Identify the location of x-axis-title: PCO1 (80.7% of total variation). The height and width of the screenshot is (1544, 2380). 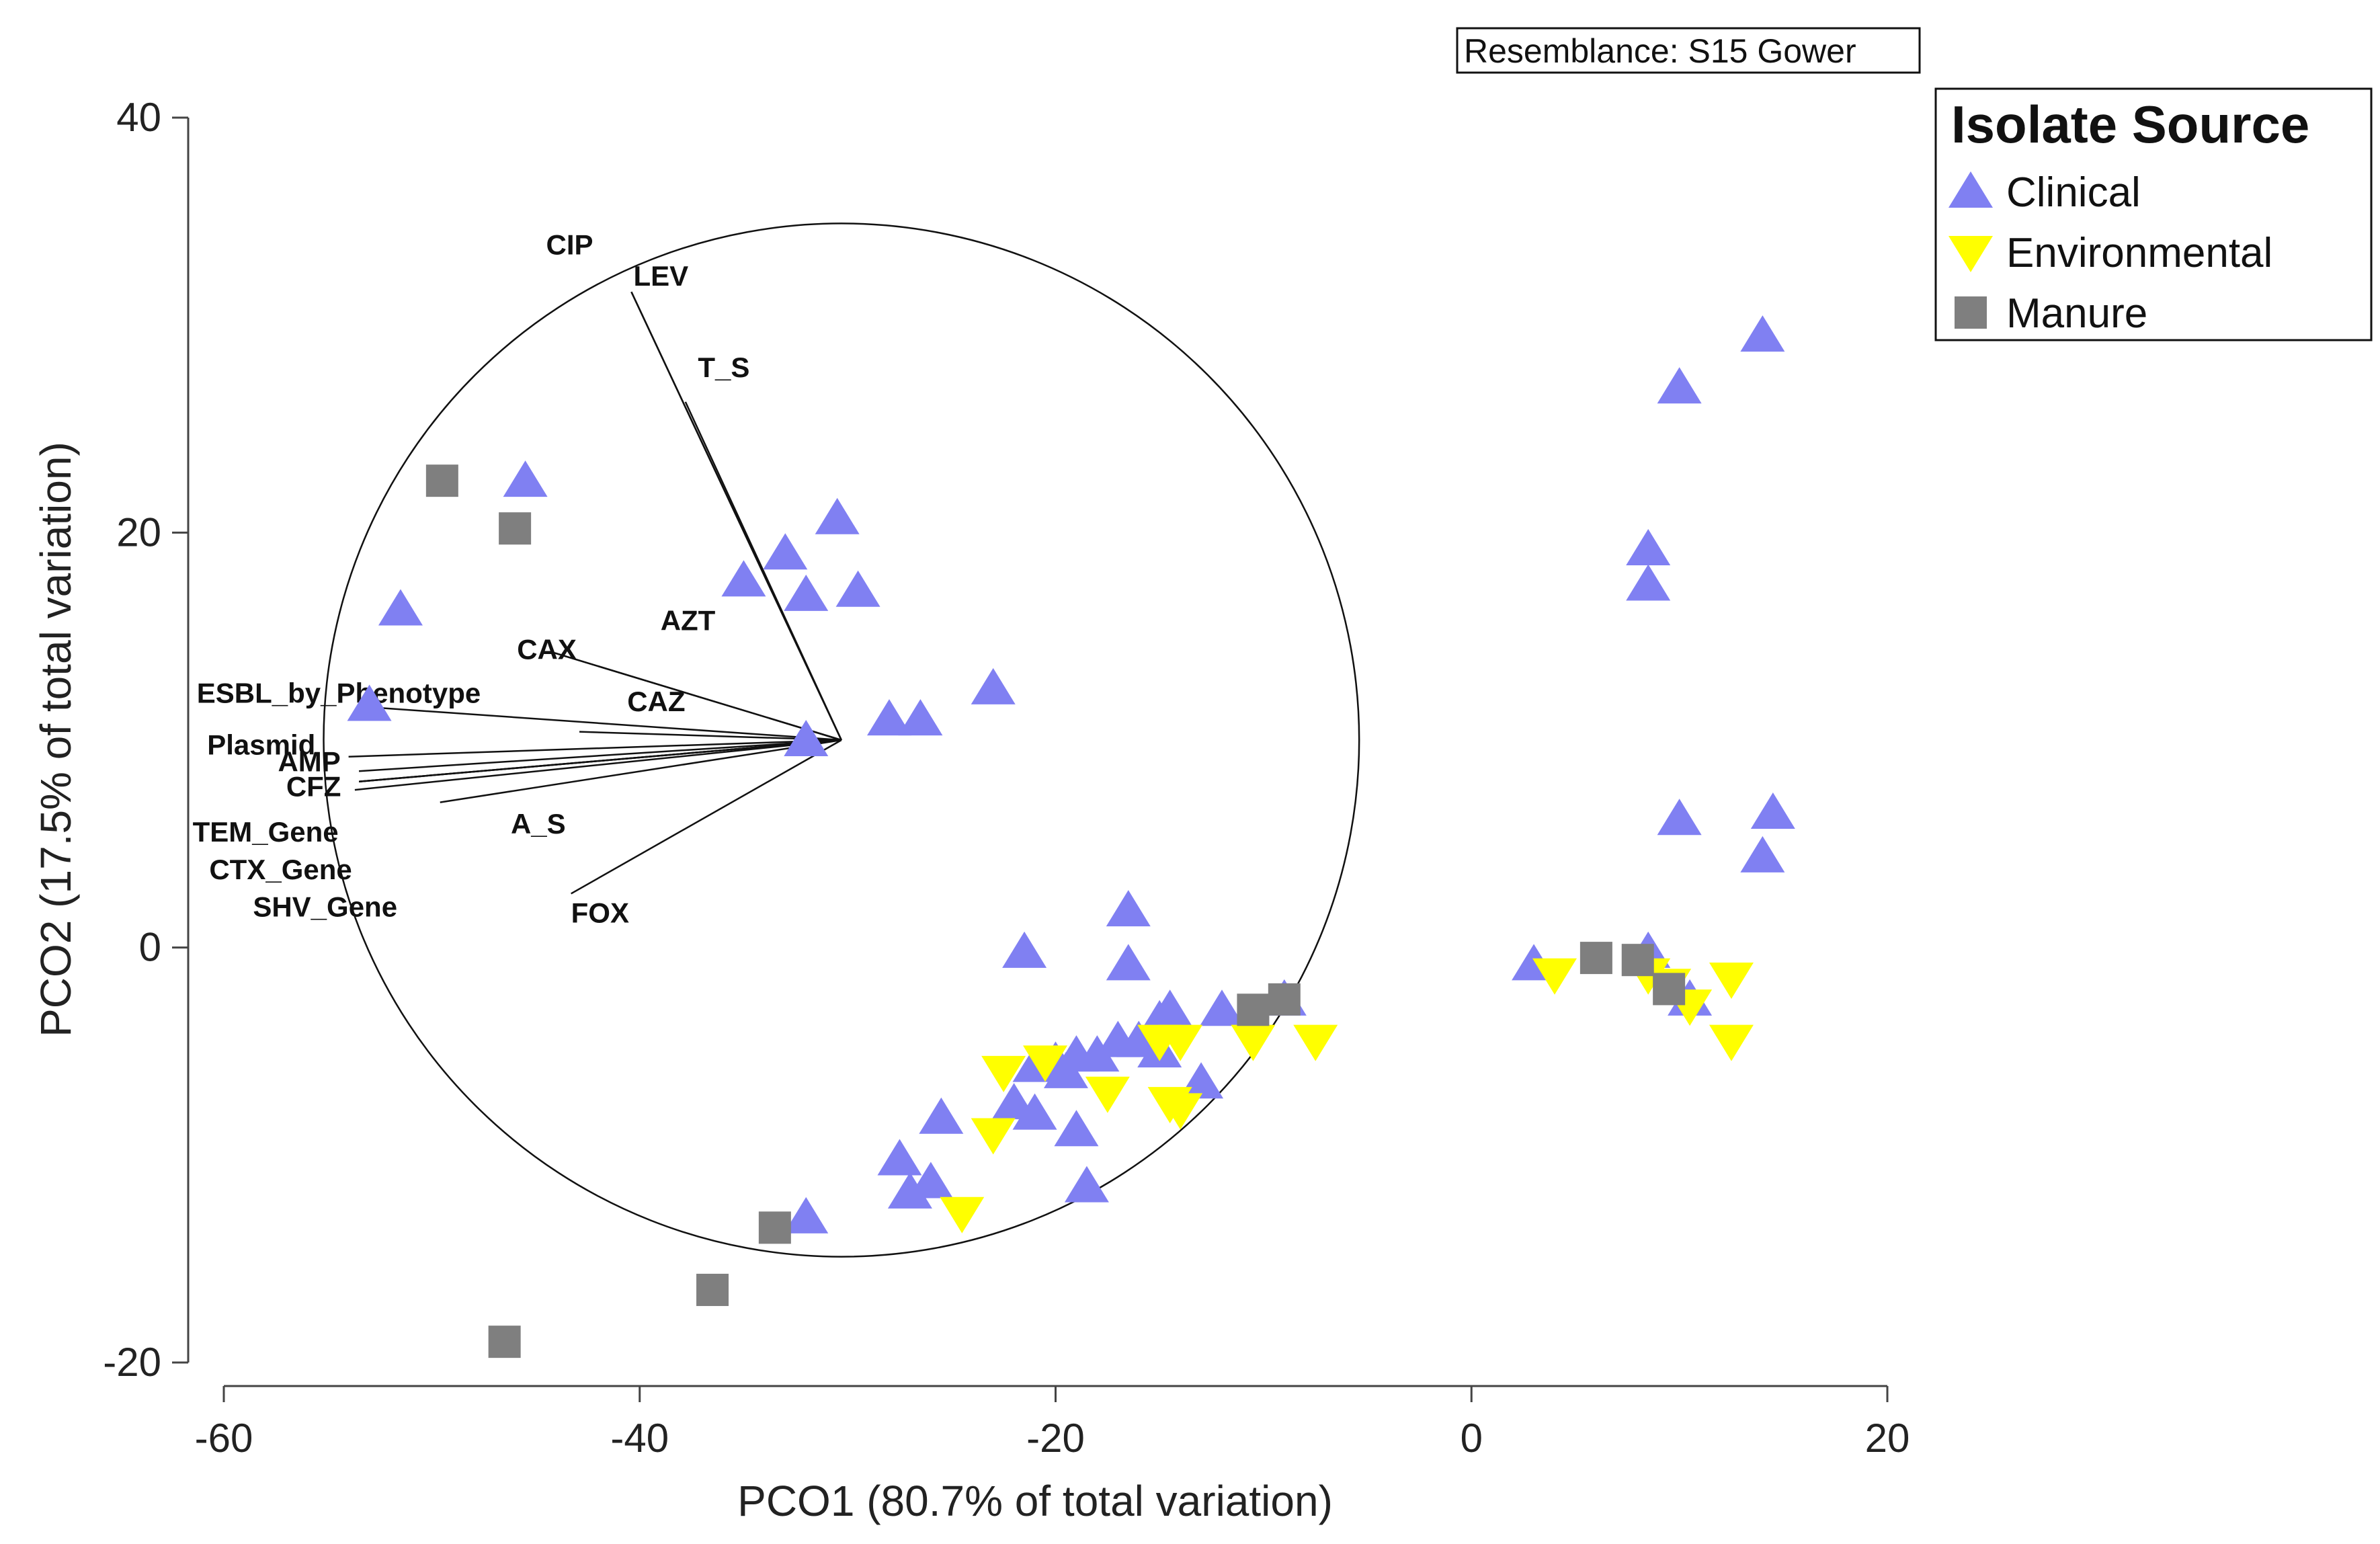
(1035, 1501).